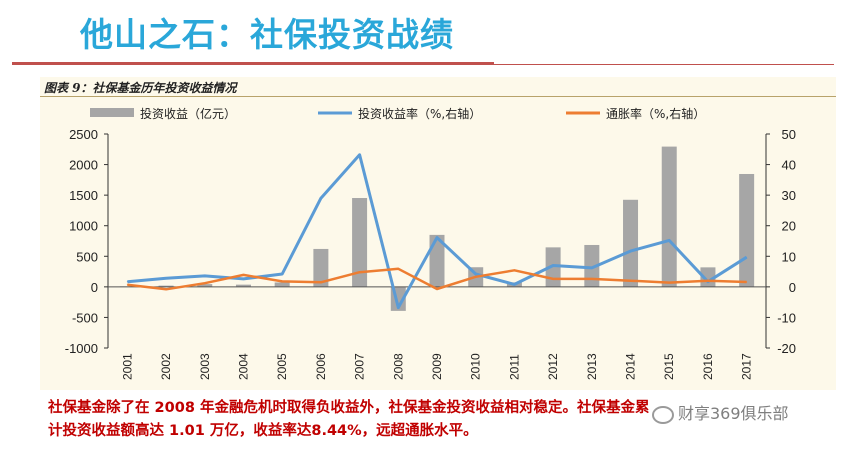  What do you see at coordinates (747, 366) in the screenshot?
I see `x-tick-label: 2017` at bounding box center [747, 366].